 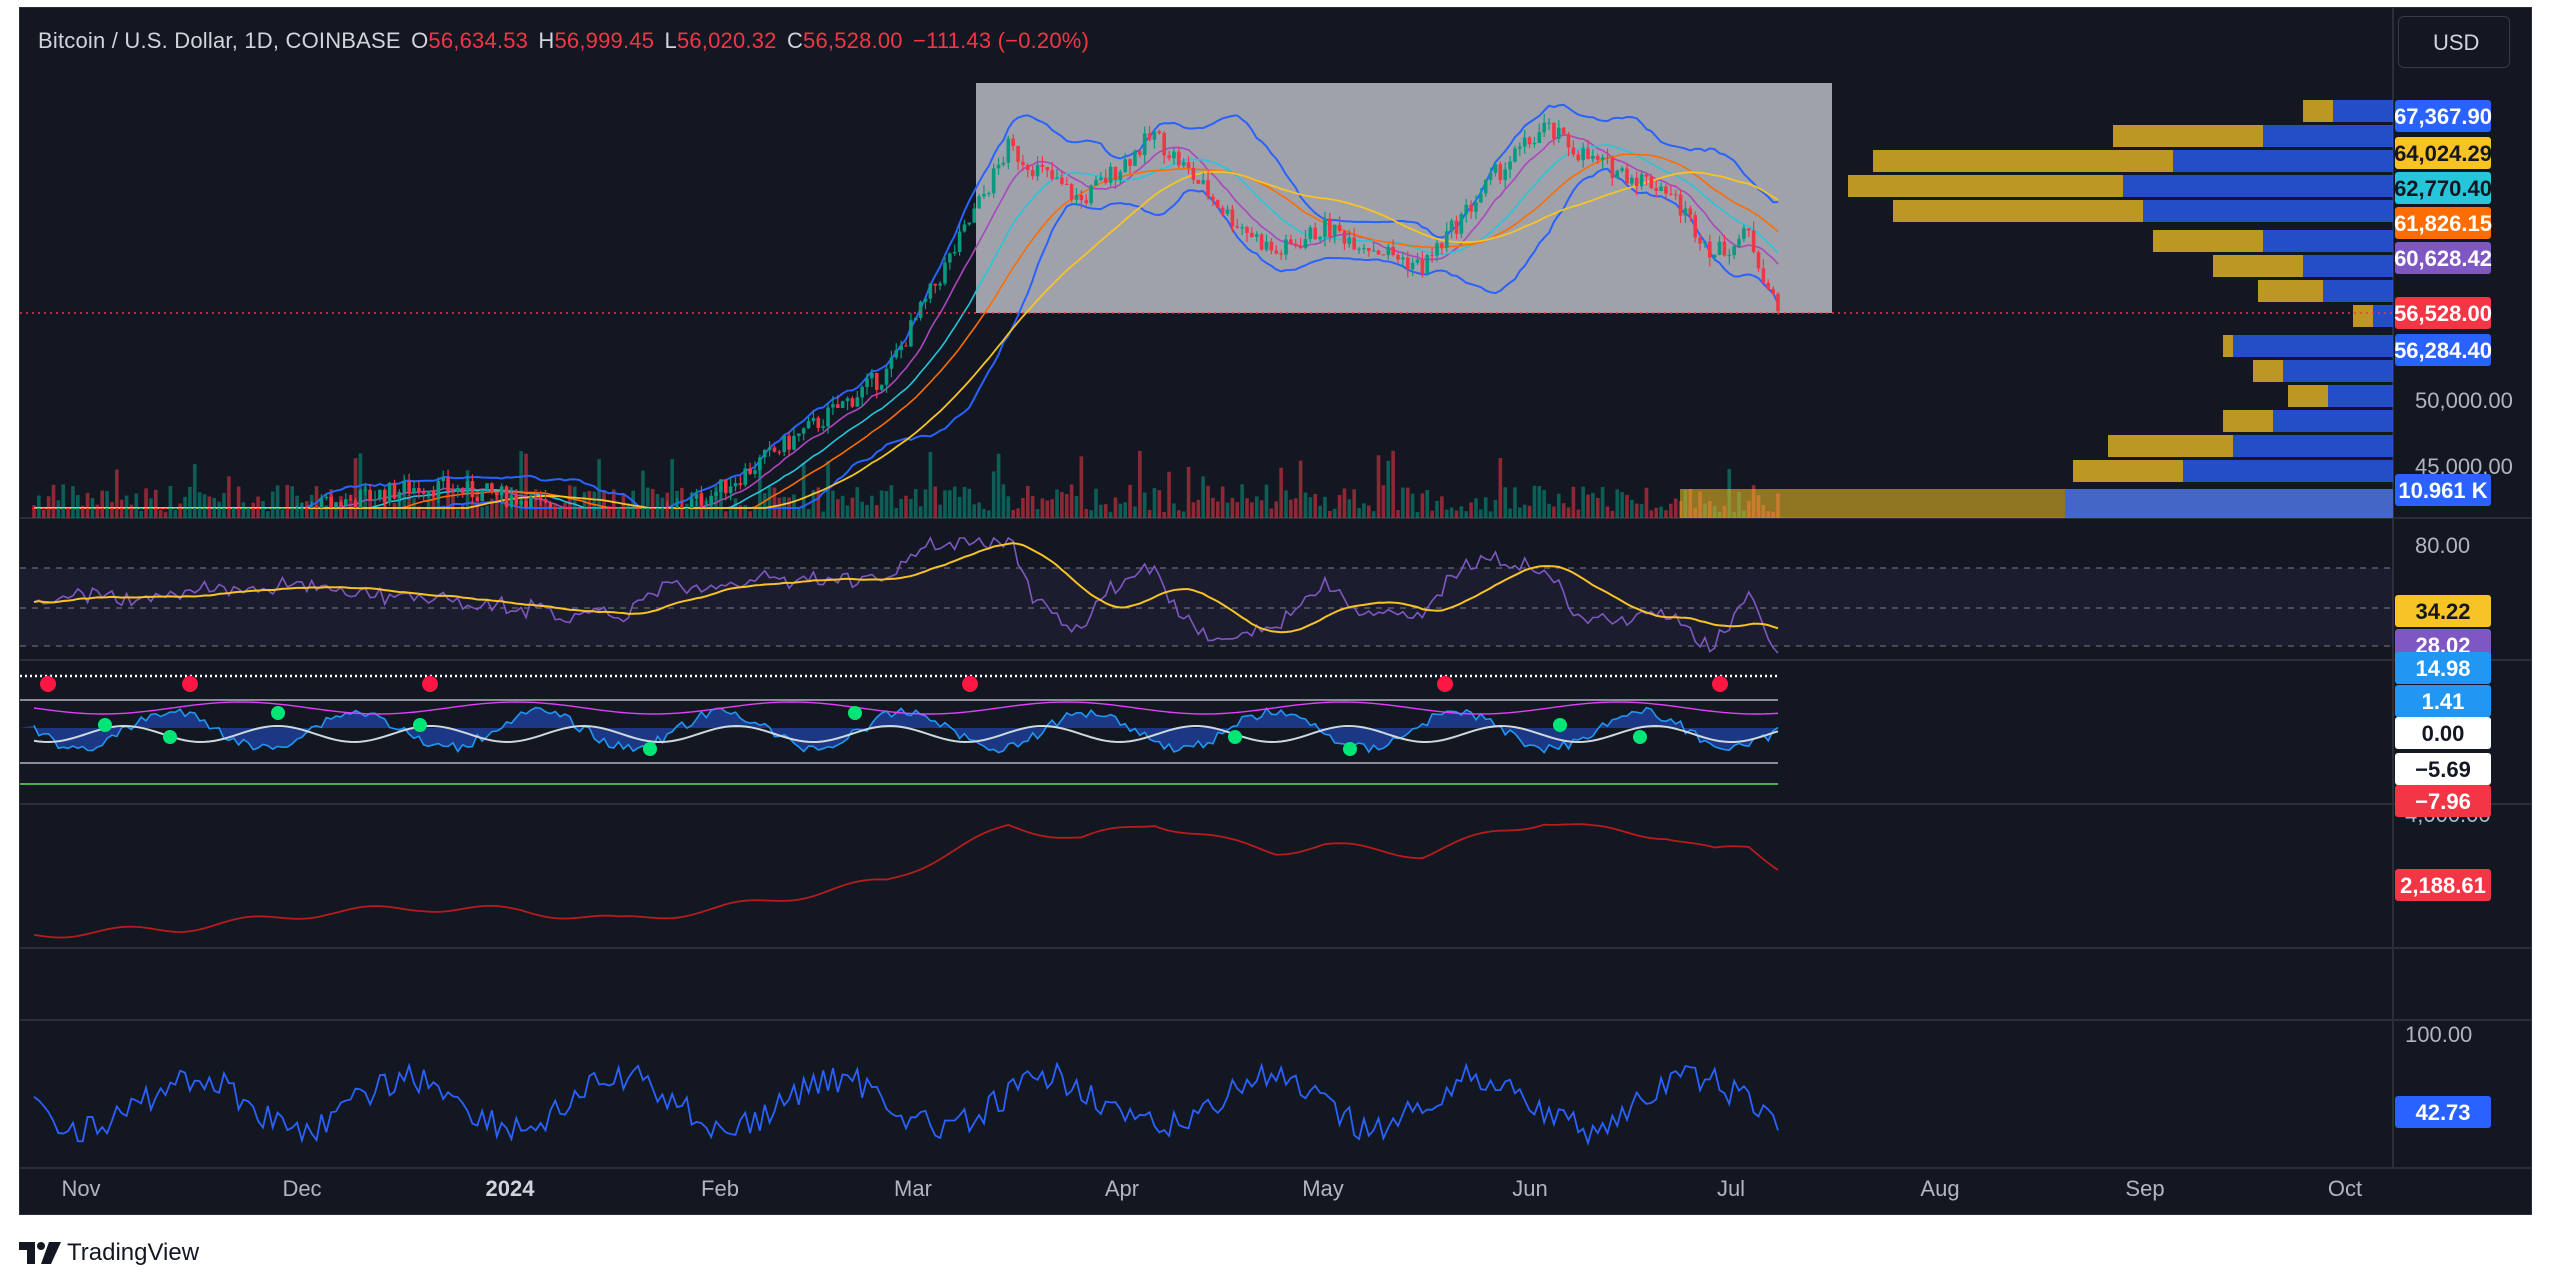 What do you see at coordinates (720, 1188) in the screenshot?
I see `time-label-feb: Feb` at bounding box center [720, 1188].